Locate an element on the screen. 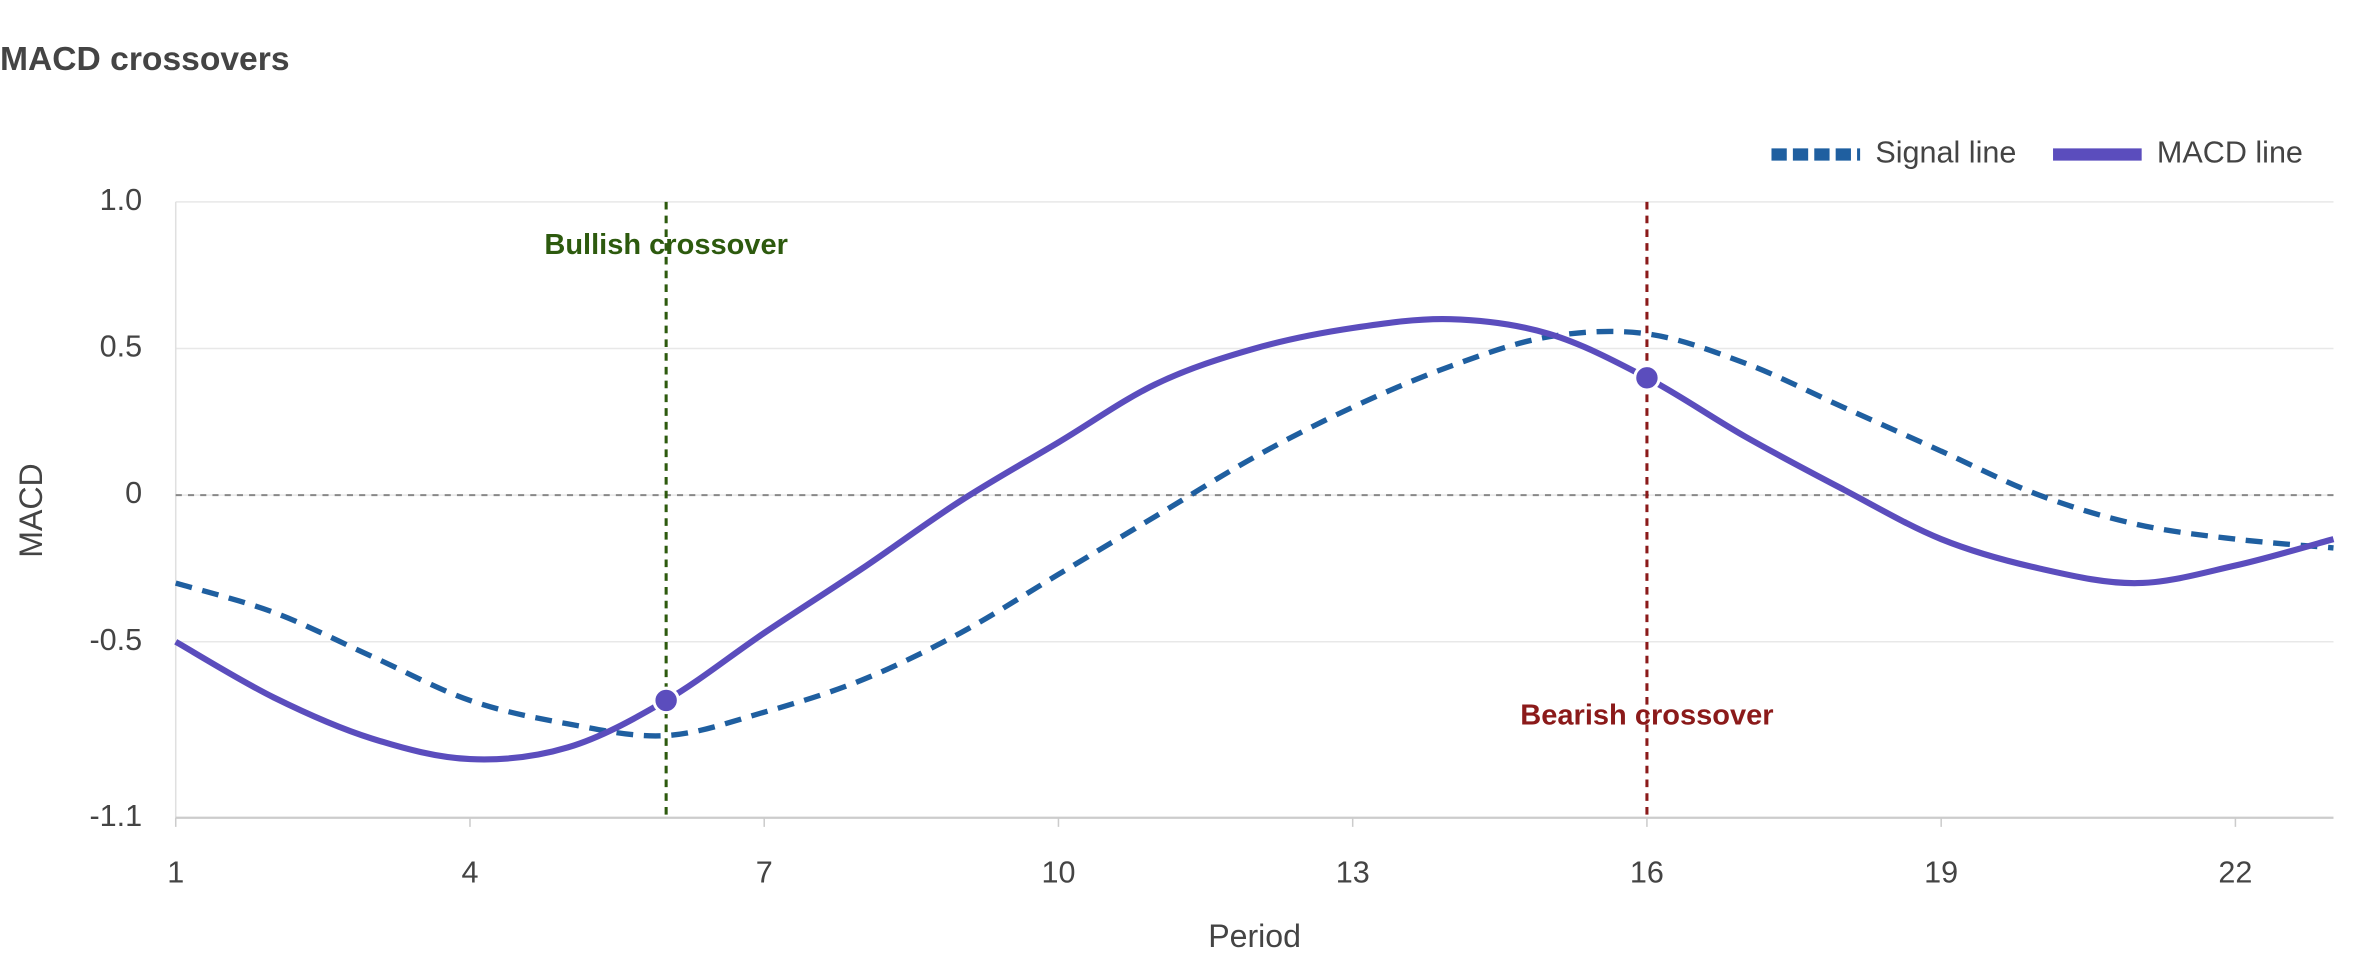 This screenshot has height=960, width=2361. x-tick-label: 7 is located at coordinates (764, 872).